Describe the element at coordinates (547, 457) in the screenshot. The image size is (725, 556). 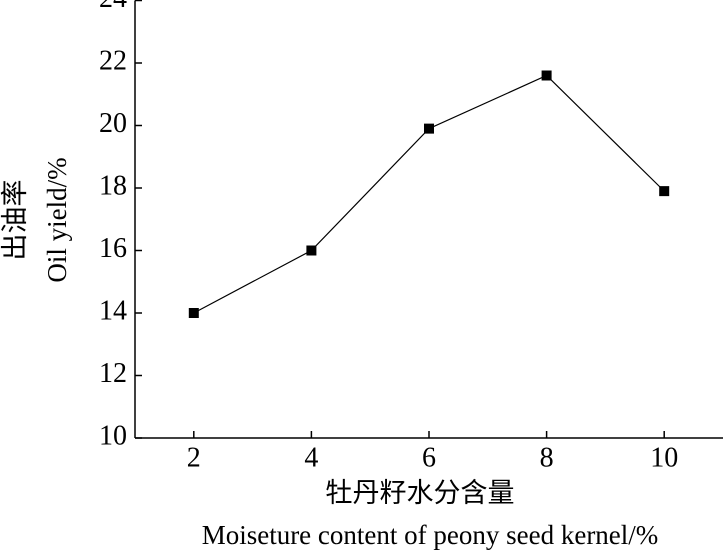
I see `x-tick-label: 8` at that location.